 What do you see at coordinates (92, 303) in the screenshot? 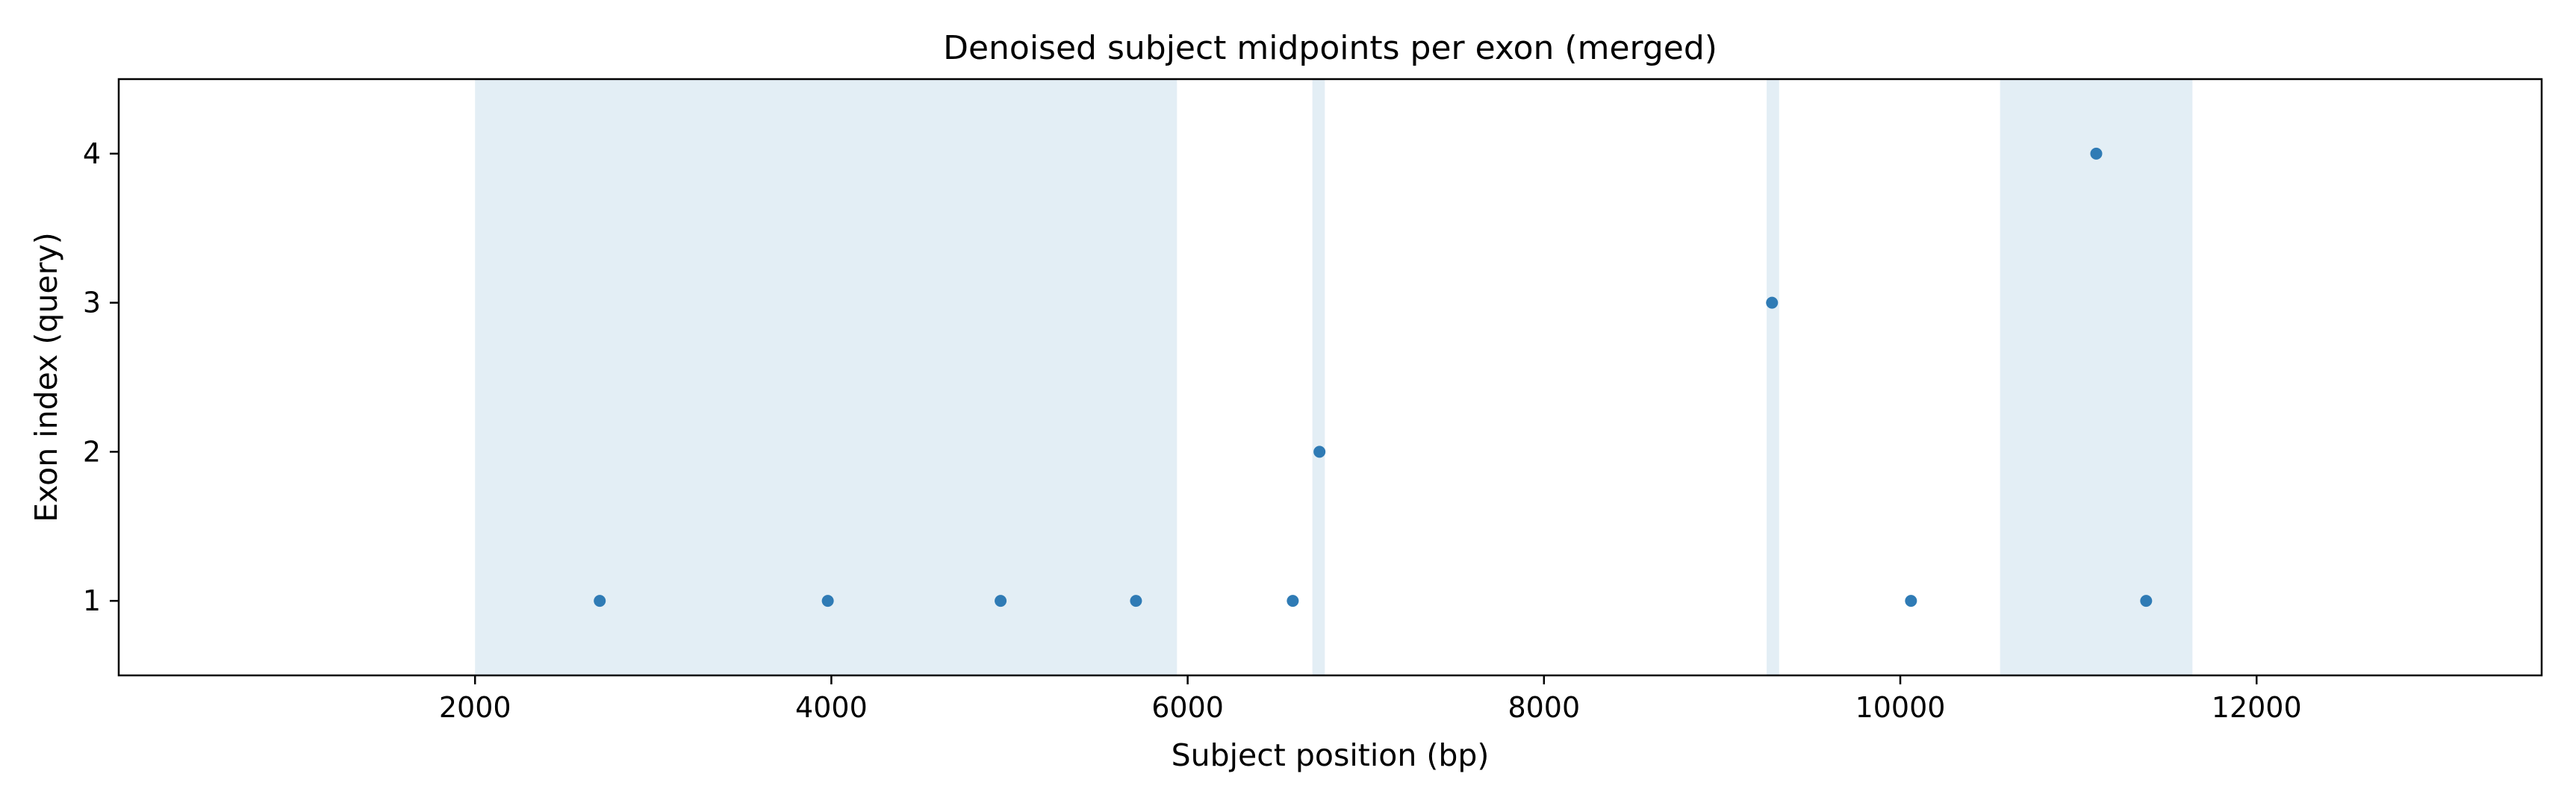
I see `y-tick-label: 3` at bounding box center [92, 303].